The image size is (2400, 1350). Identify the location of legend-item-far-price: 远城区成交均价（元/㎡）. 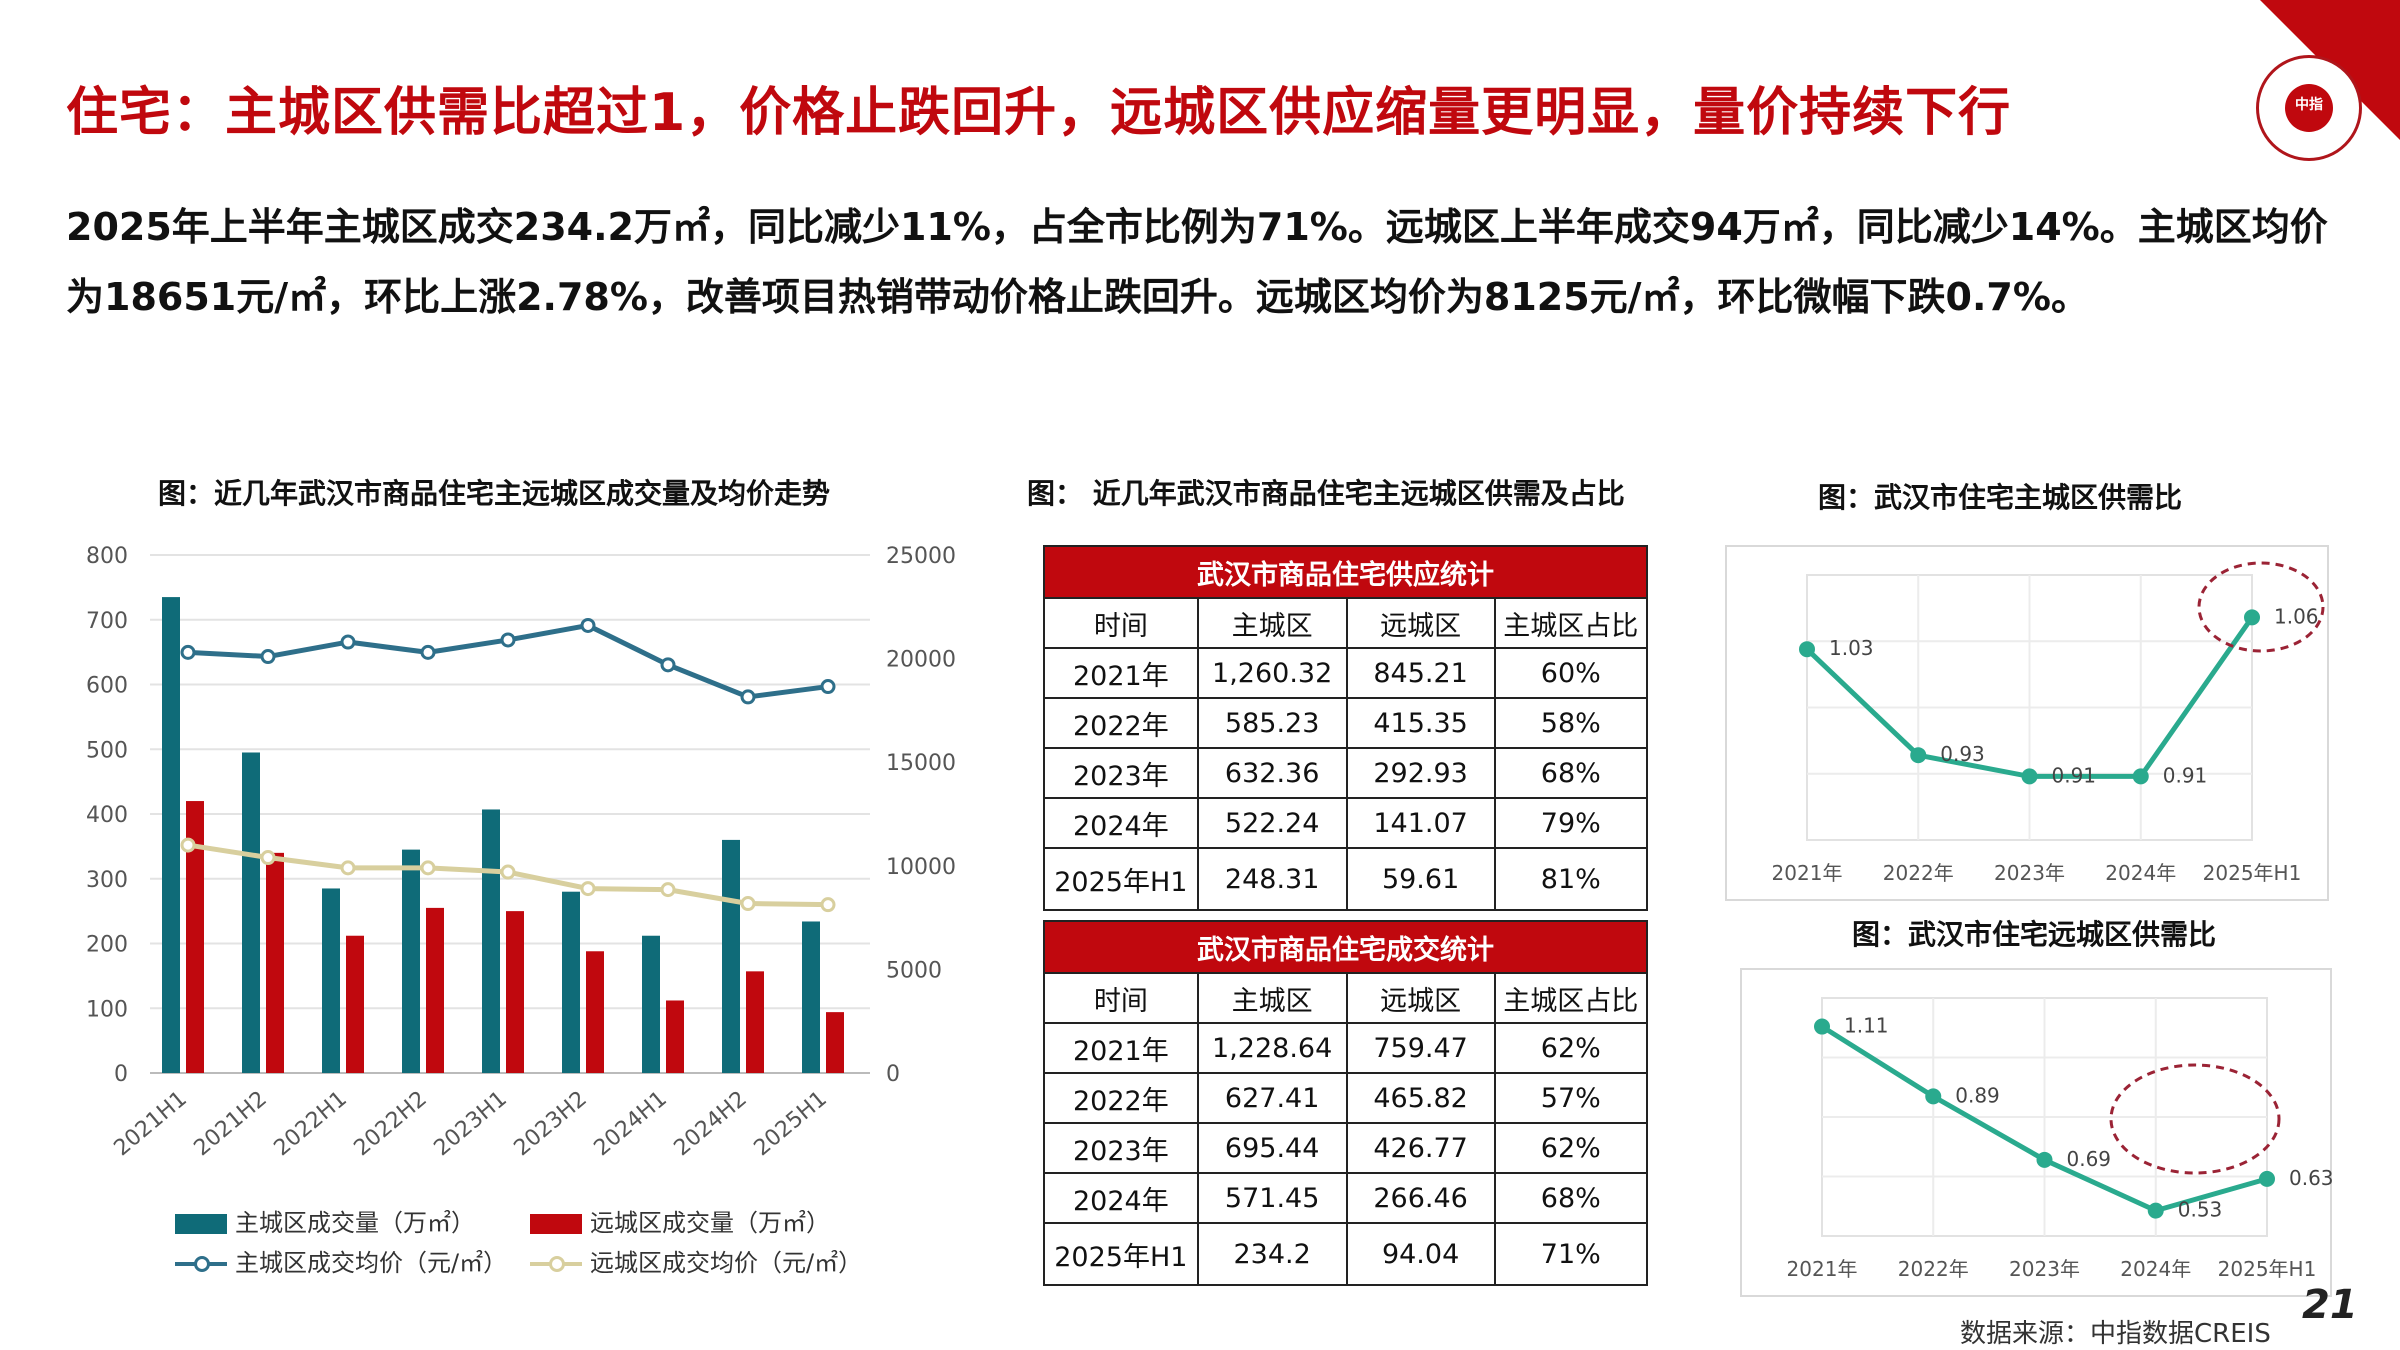
(696, 1260).